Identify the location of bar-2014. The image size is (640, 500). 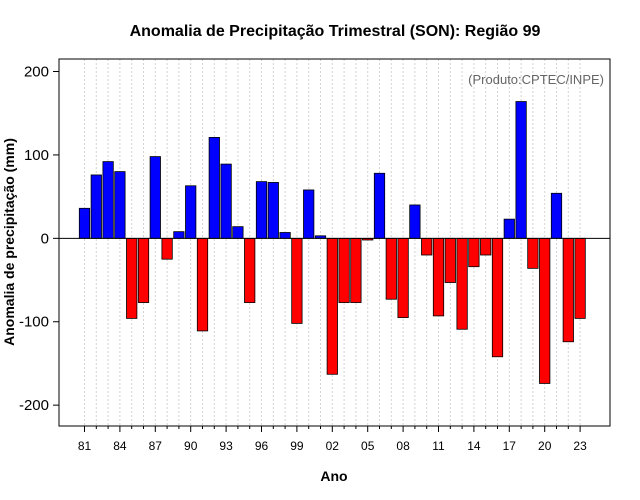
(474, 252).